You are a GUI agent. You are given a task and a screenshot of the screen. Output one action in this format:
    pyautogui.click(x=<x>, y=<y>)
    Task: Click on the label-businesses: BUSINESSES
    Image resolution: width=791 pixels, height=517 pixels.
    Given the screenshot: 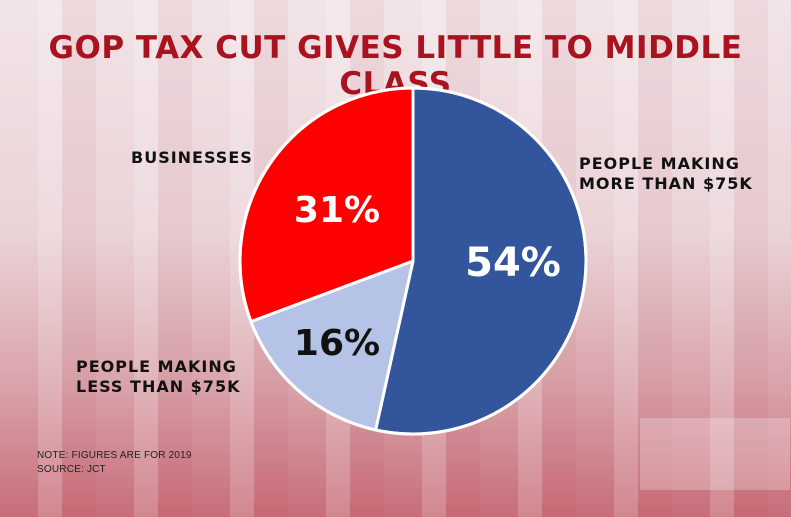 What is the action you would take?
    pyautogui.click(x=192, y=157)
    